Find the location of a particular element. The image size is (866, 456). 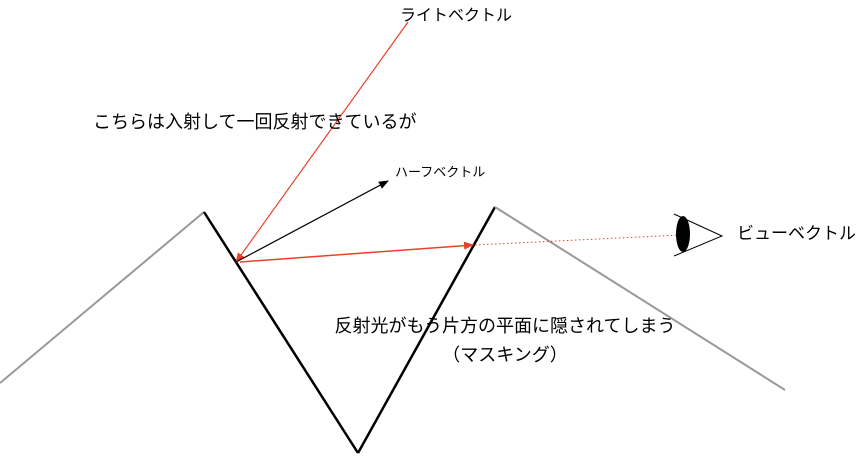

view-dotted is located at coordinates (577, 240).